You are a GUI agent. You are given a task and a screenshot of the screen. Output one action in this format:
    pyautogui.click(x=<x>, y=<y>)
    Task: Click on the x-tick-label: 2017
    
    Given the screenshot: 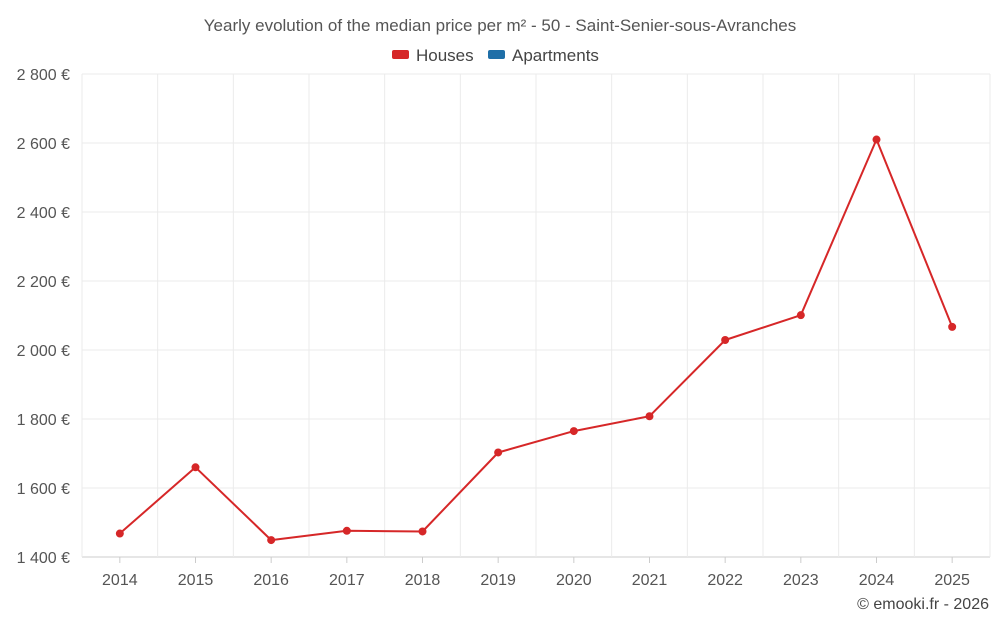 What is the action you would take?
    pyautogui.click(x=347, y=580)
    